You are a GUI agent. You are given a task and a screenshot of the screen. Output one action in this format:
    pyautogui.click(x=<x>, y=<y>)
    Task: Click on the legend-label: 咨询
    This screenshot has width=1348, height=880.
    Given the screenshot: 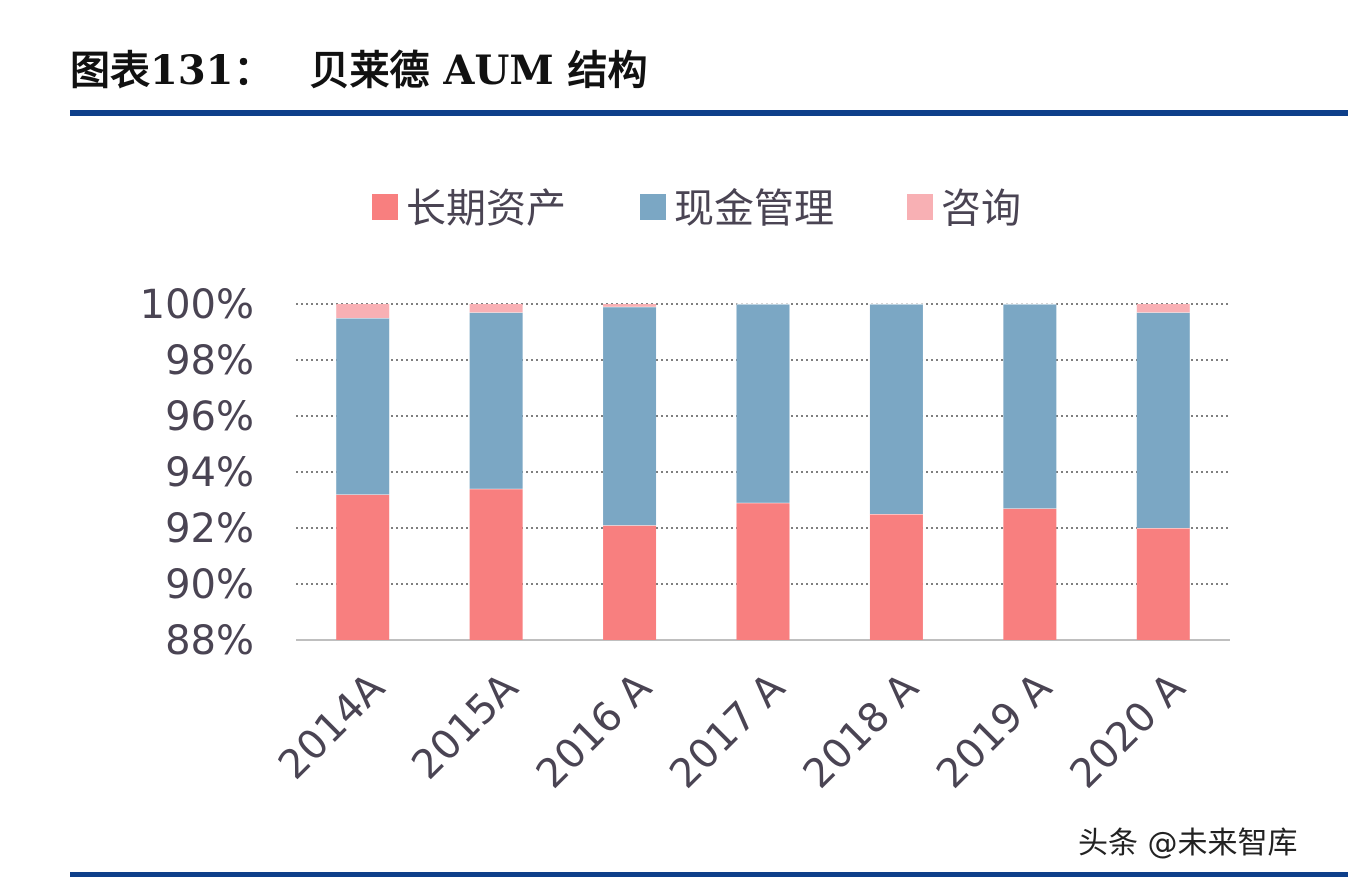 What is the action you would take?
    pyautogui.click(x=981, y=209)
    